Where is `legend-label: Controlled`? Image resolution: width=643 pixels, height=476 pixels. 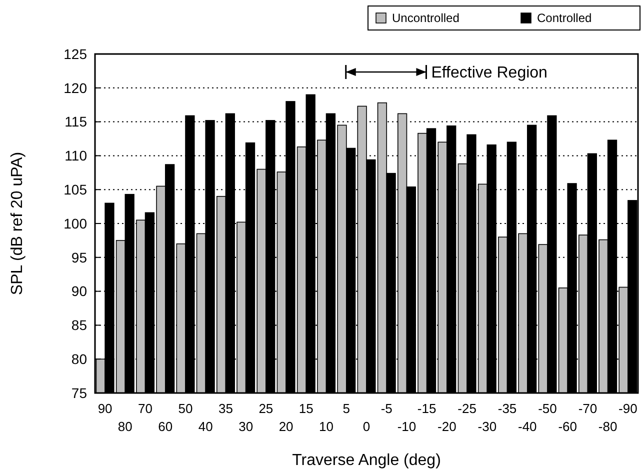
legend-label: Controlled is located at coordinates (564, 18).